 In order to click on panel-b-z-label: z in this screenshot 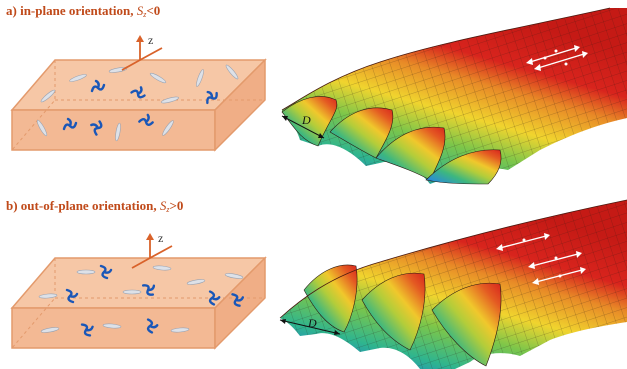, I will do `click(160, 238)`.